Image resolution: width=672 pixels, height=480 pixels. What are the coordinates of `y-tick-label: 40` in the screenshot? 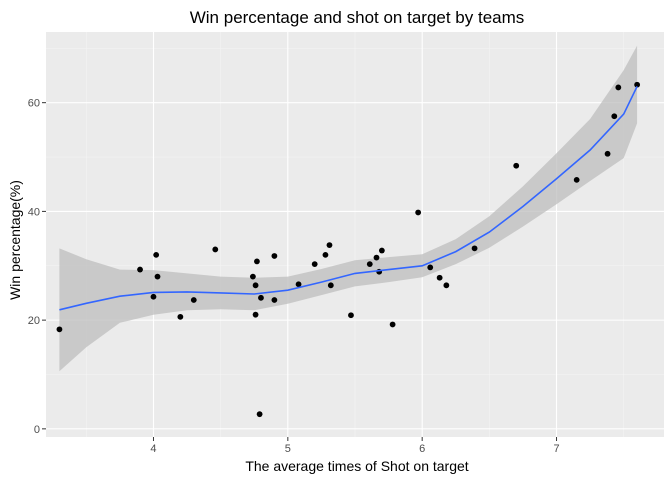 It's located at (34, 212).